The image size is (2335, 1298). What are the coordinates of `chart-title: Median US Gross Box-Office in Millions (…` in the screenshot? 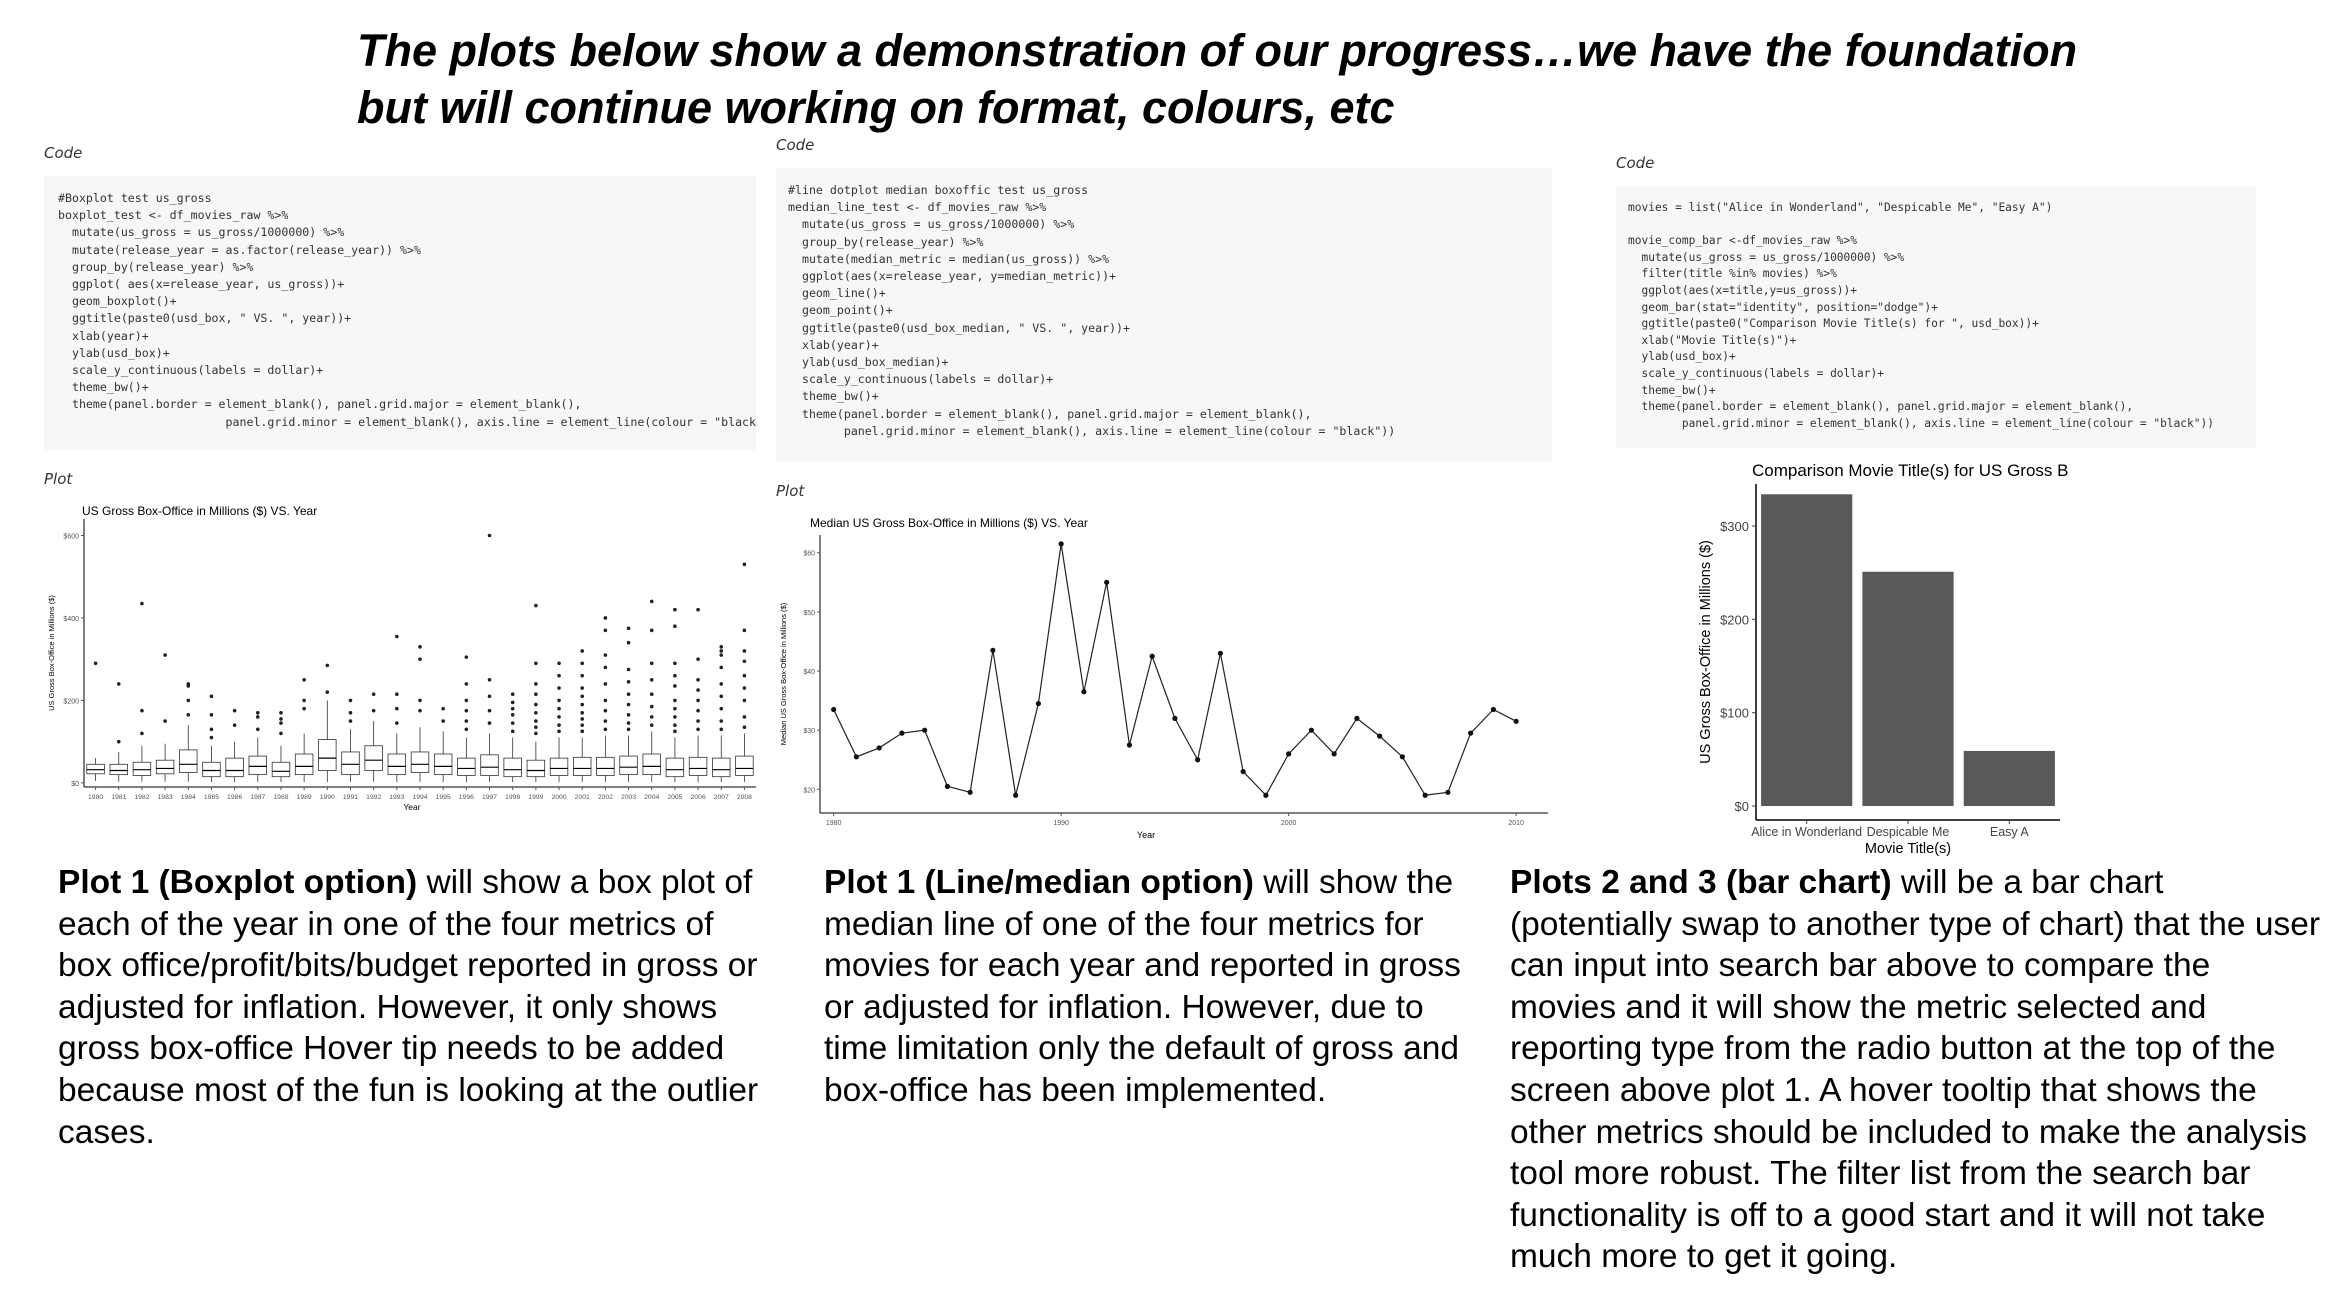 It's located at (949, 523).